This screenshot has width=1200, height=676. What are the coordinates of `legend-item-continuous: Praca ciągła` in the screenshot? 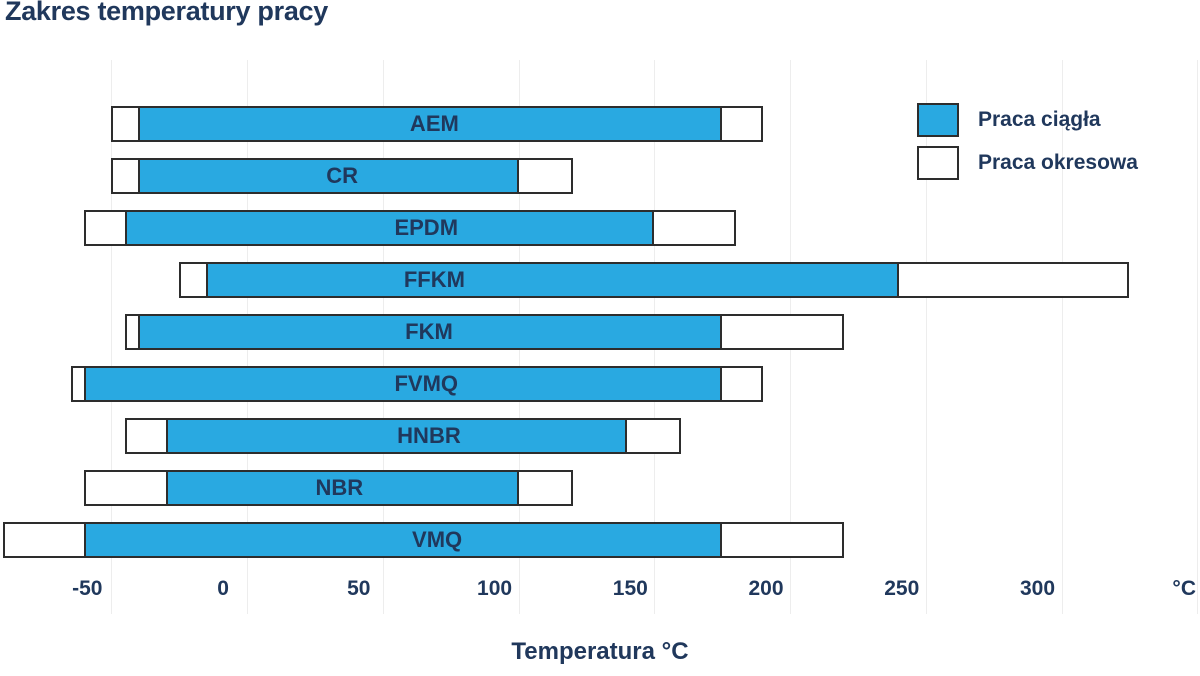 It's located at (1027, 120).